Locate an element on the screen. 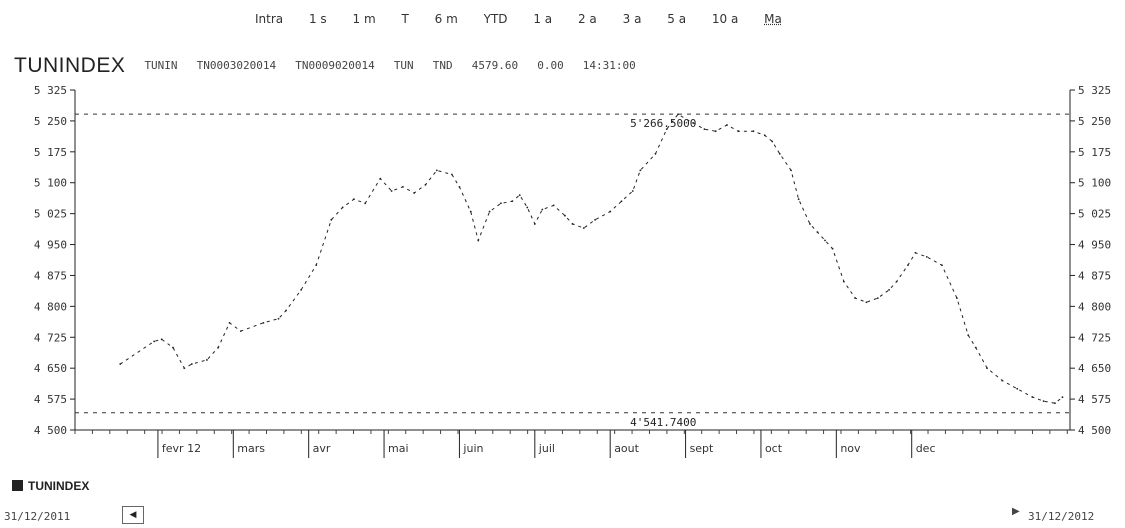  y-tick-label-left: 5 100 is located at coordinates (50, 183).